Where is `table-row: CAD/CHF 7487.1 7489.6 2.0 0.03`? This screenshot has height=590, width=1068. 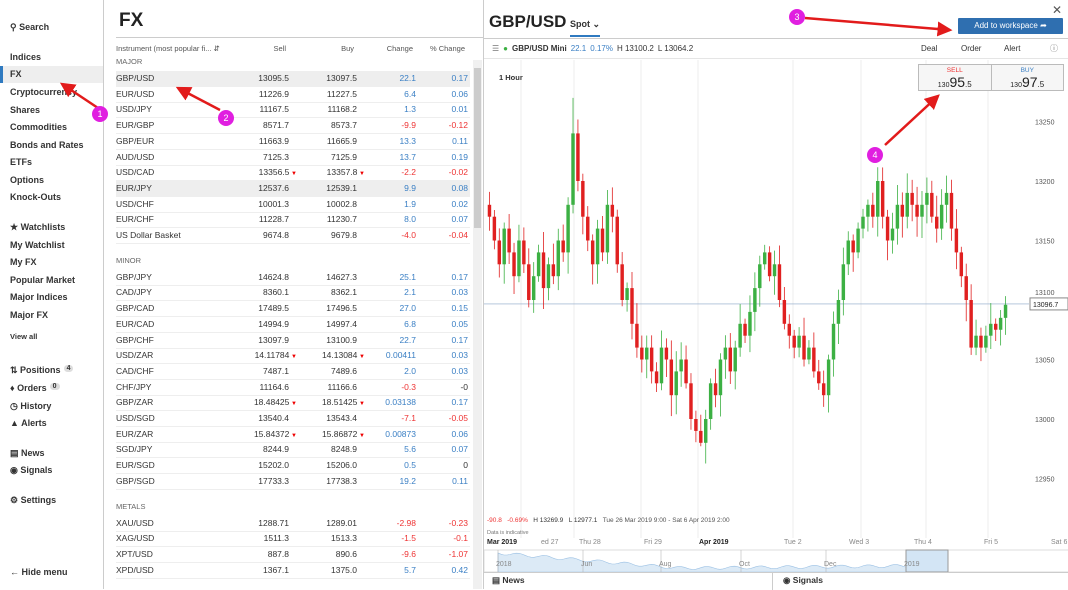 table-row: CAD/CHF 7487.1 7489.6 2.0 0.03 is located at coordinates (293, 372).